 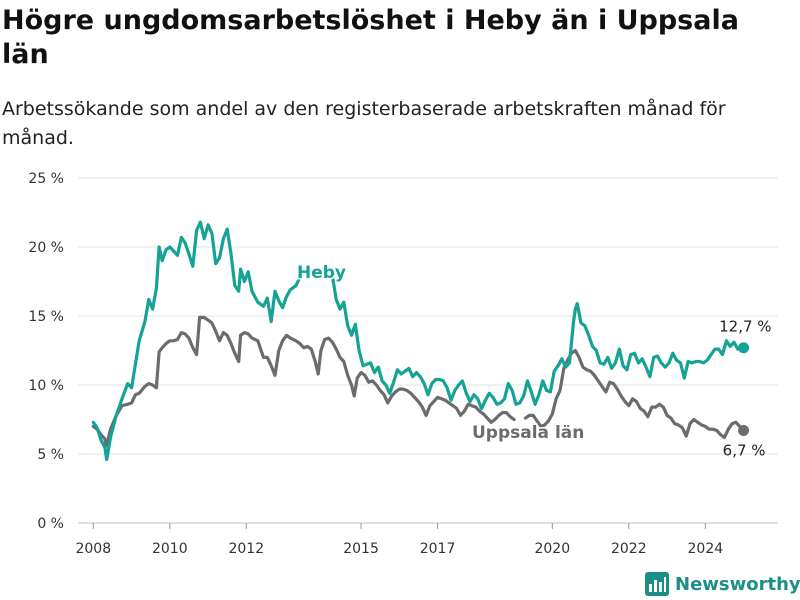 I want to click on end-point-uppsala, so click(x=744, y=431).